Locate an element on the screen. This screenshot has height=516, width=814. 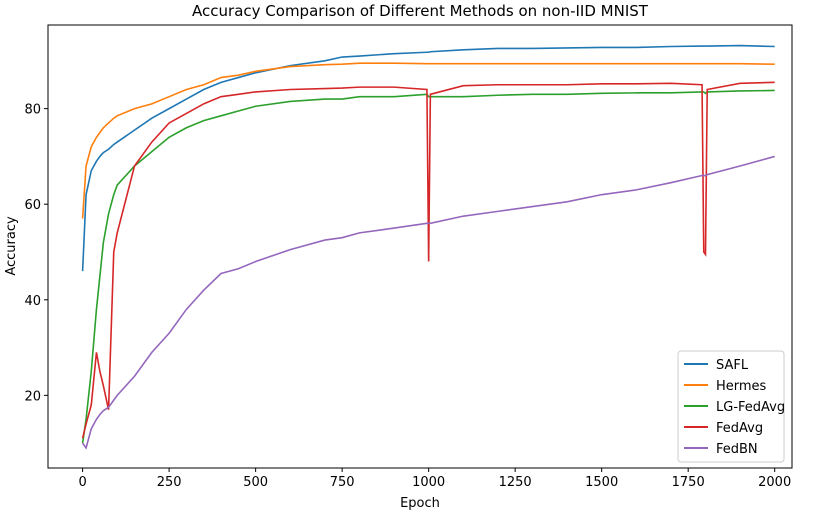
legend: SAFL Hermes LG-FedAvg FedAvg FedBN is located at coordinates (731, 406).